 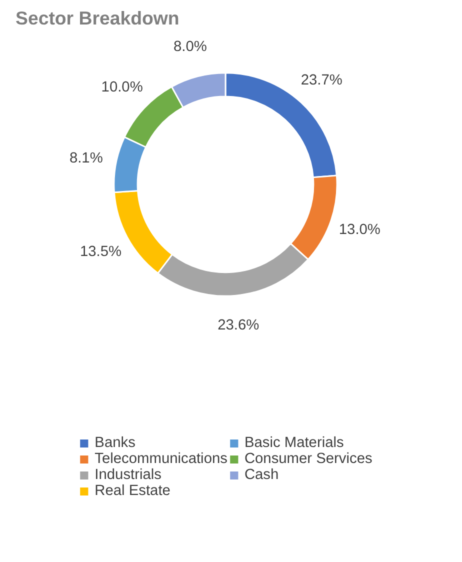 I want to click on data-label: 23.6%, so click(x=239, y=326).